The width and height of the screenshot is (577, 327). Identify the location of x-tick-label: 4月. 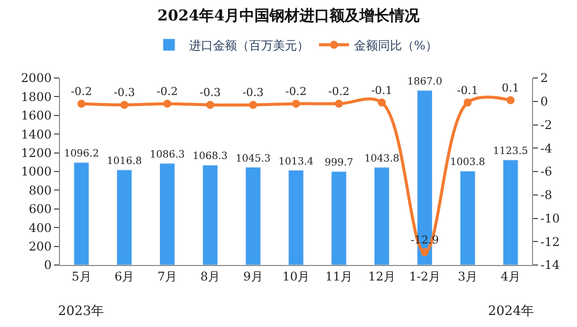
(510, 276).